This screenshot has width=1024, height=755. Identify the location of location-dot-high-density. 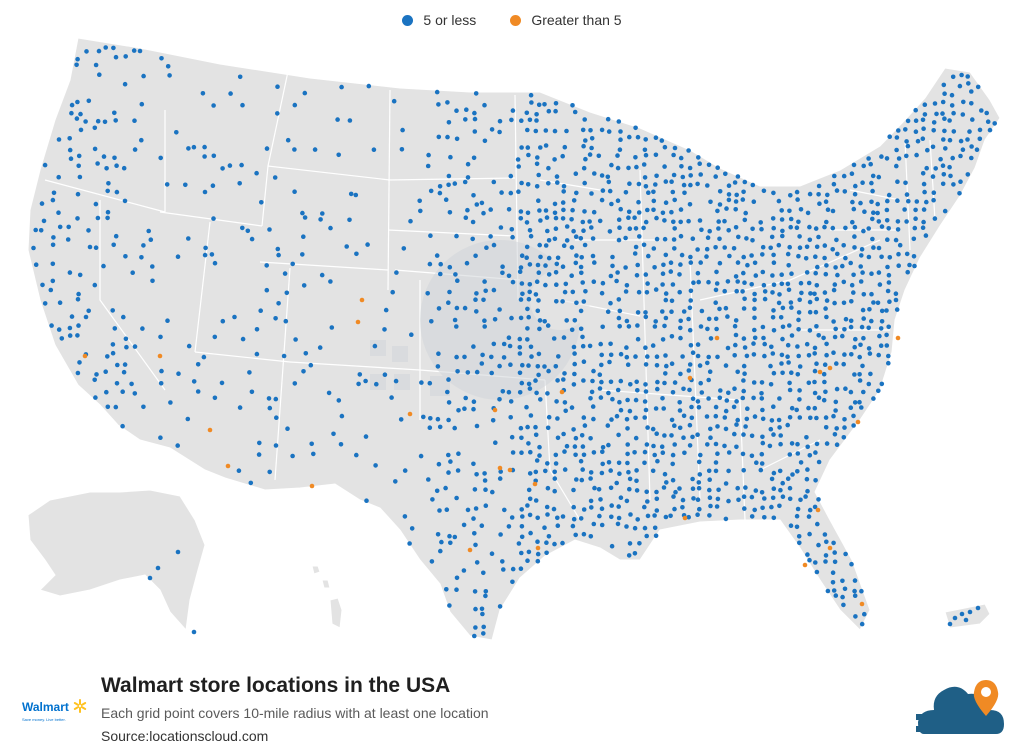
(562, 392).